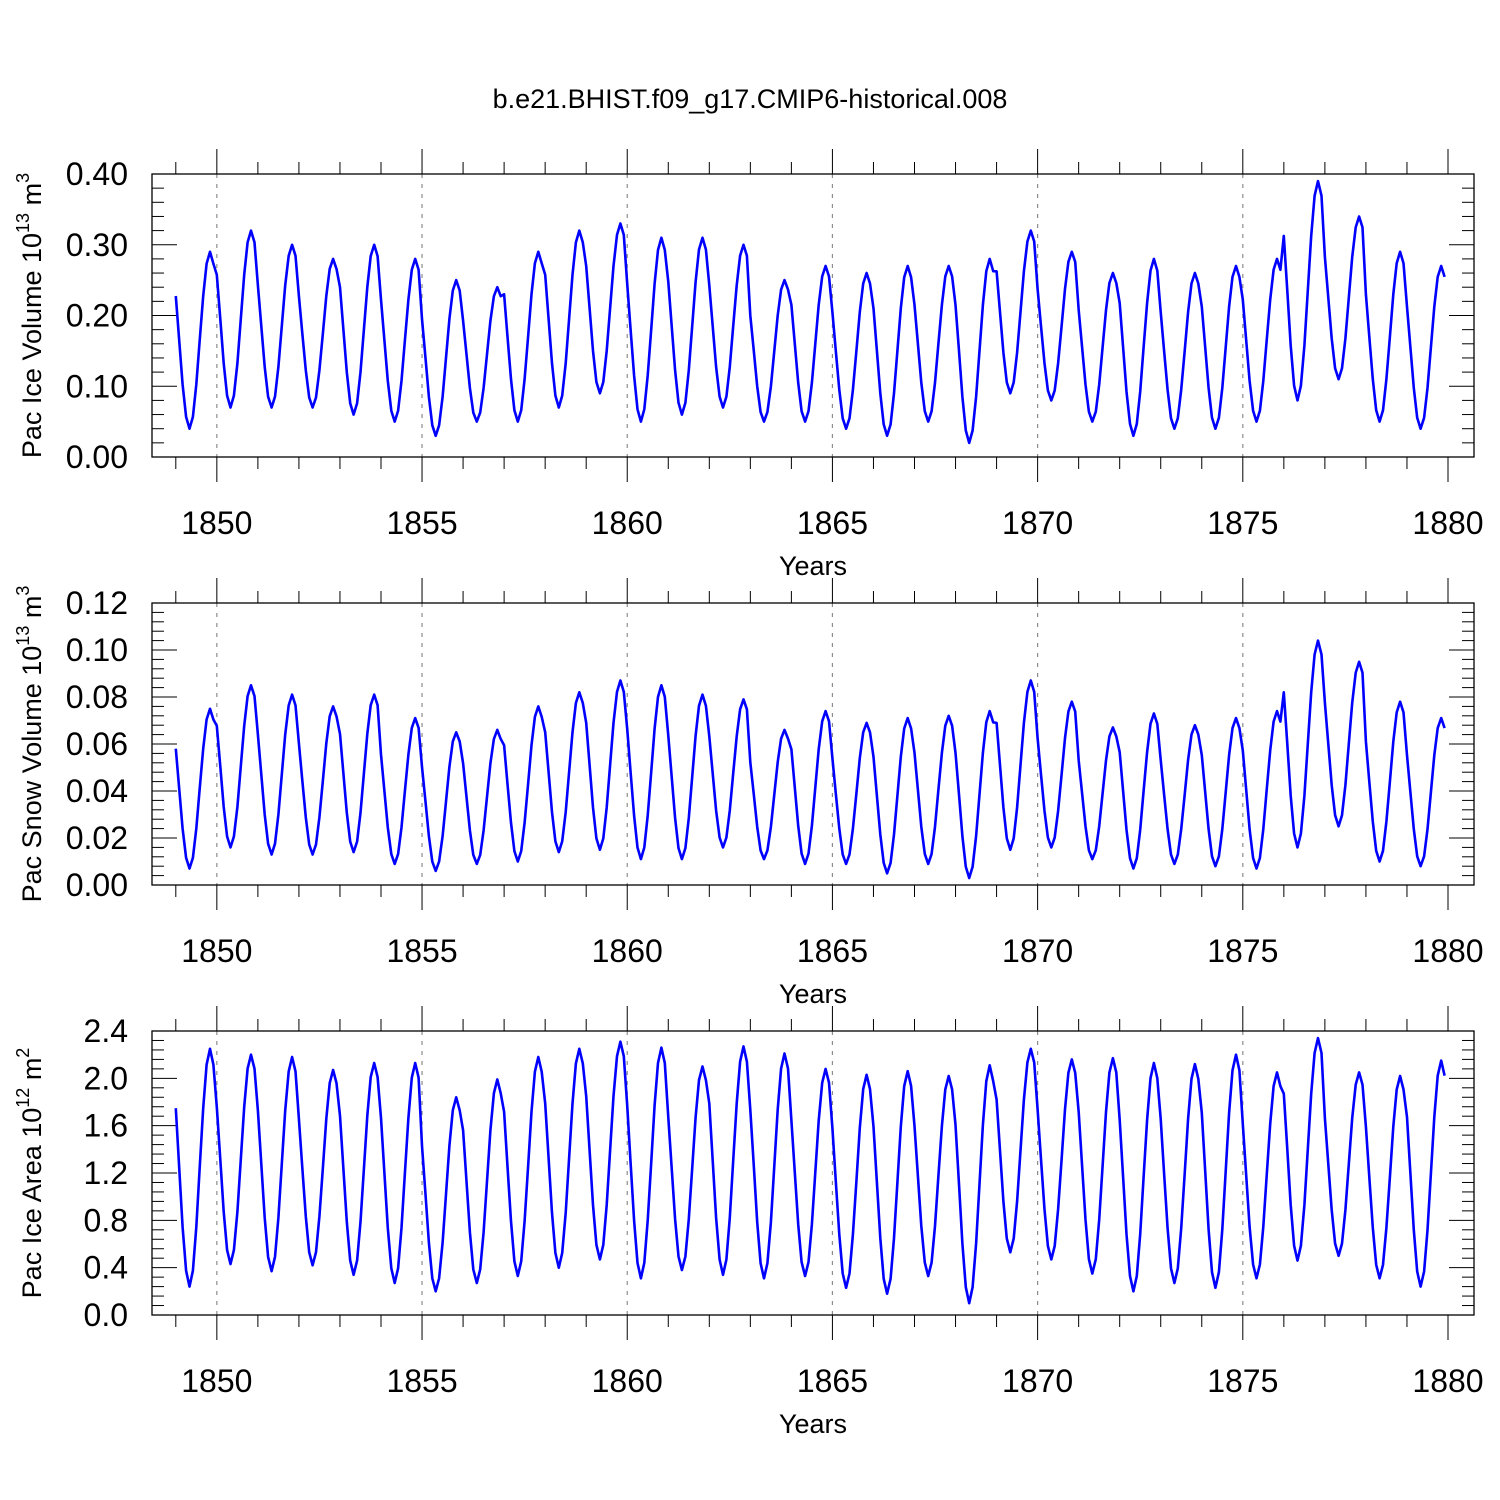 Image resolution: width=1500 pixels, height=1500 pixels. Describe the element at coordinates (23, 636) in the screenshot. I see `snow-volume-y-label-superscript: 13` at that location.